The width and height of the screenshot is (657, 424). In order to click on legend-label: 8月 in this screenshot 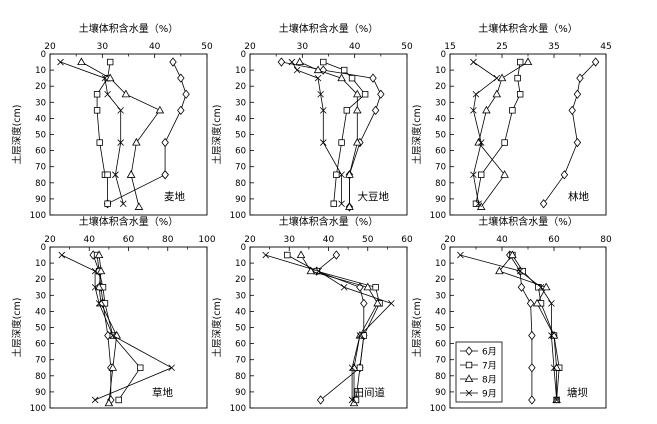, I will do `click(489, 380)`.